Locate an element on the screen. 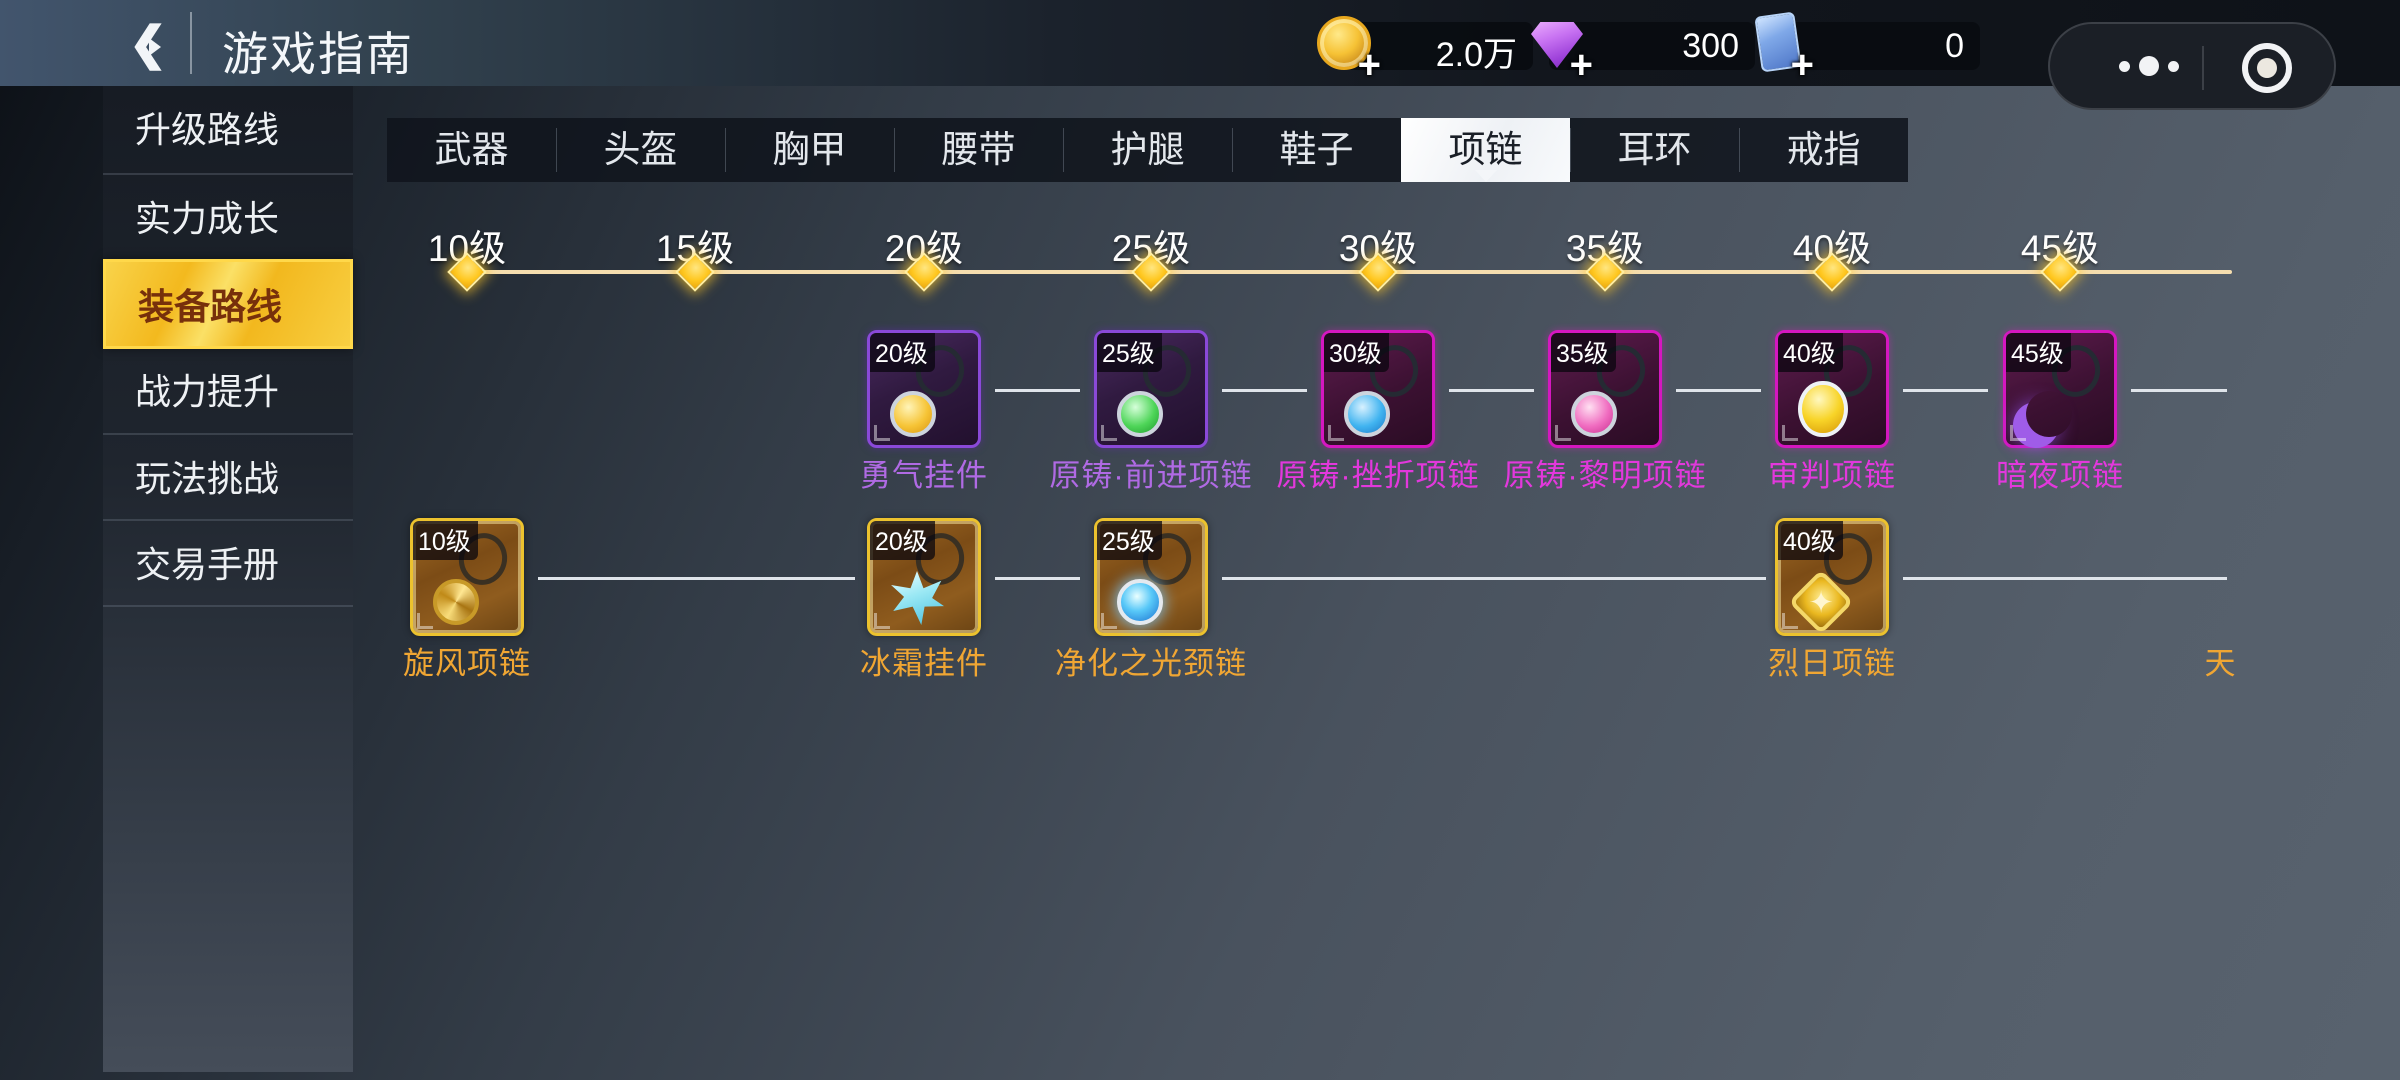 This screenshot has width=2400, height=1080. card-currency-pill: + 0 is located at coordinates (1867, 48).